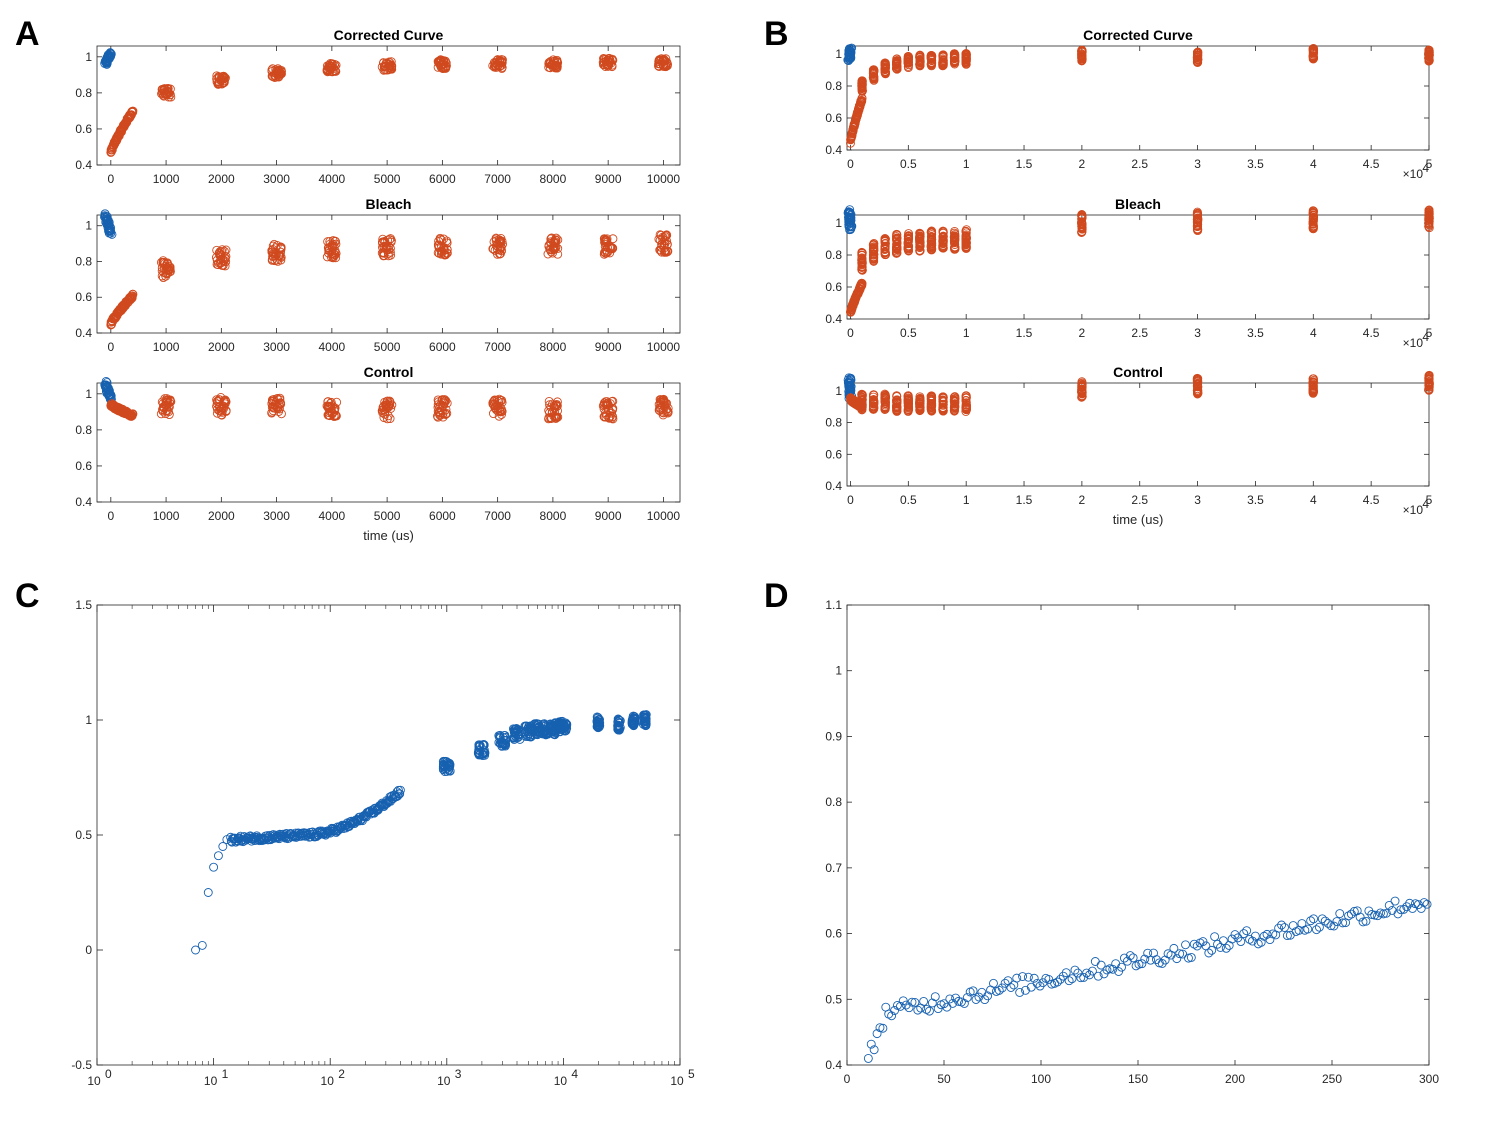  I want to click on x-tick-label: 1, so click(966, 500).